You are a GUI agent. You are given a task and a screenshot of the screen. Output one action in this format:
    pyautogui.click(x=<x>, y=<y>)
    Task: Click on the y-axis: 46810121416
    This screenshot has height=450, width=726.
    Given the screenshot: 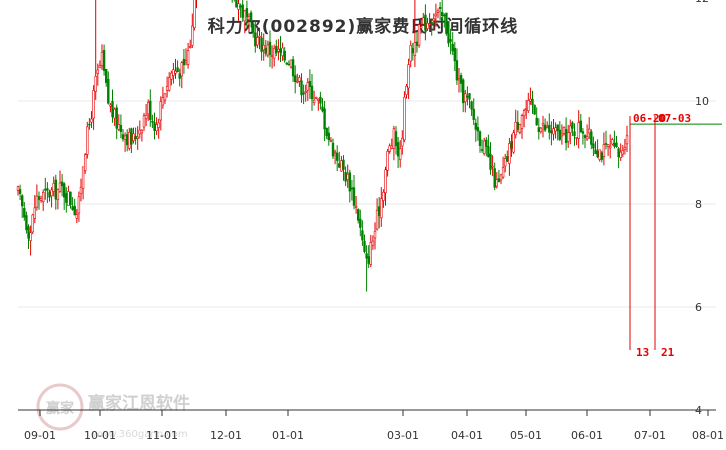 What is the action you would take?
    pyautogui.click(x=702, y=208)
    